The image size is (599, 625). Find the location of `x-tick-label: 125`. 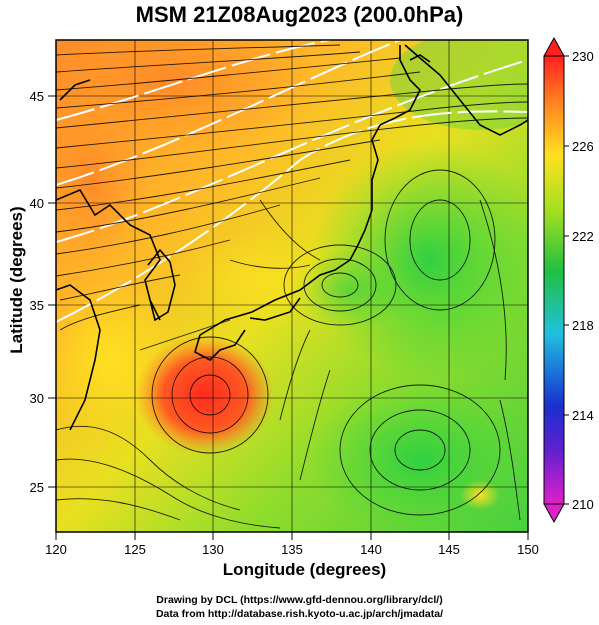

x-tick-label: 125 is located at coordinates (135, 549).